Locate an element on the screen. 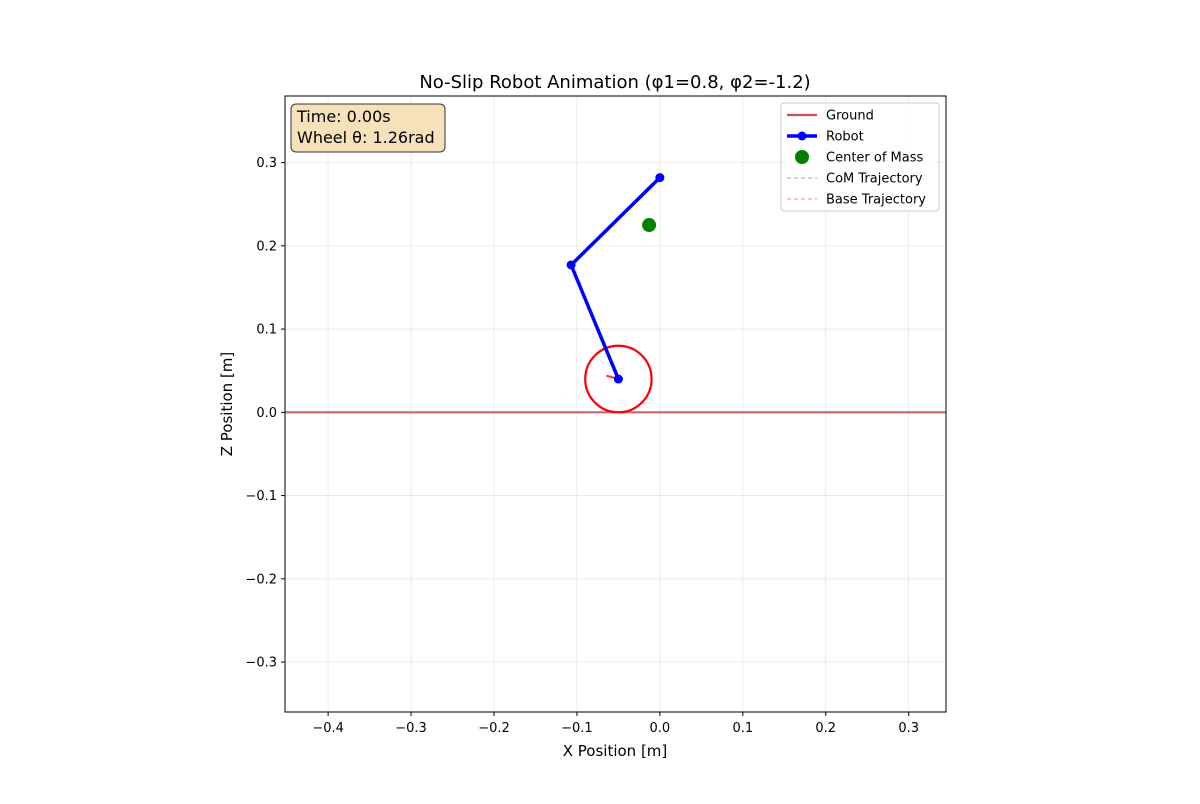  legend-item: Ground is located at coordinates (830, 116).